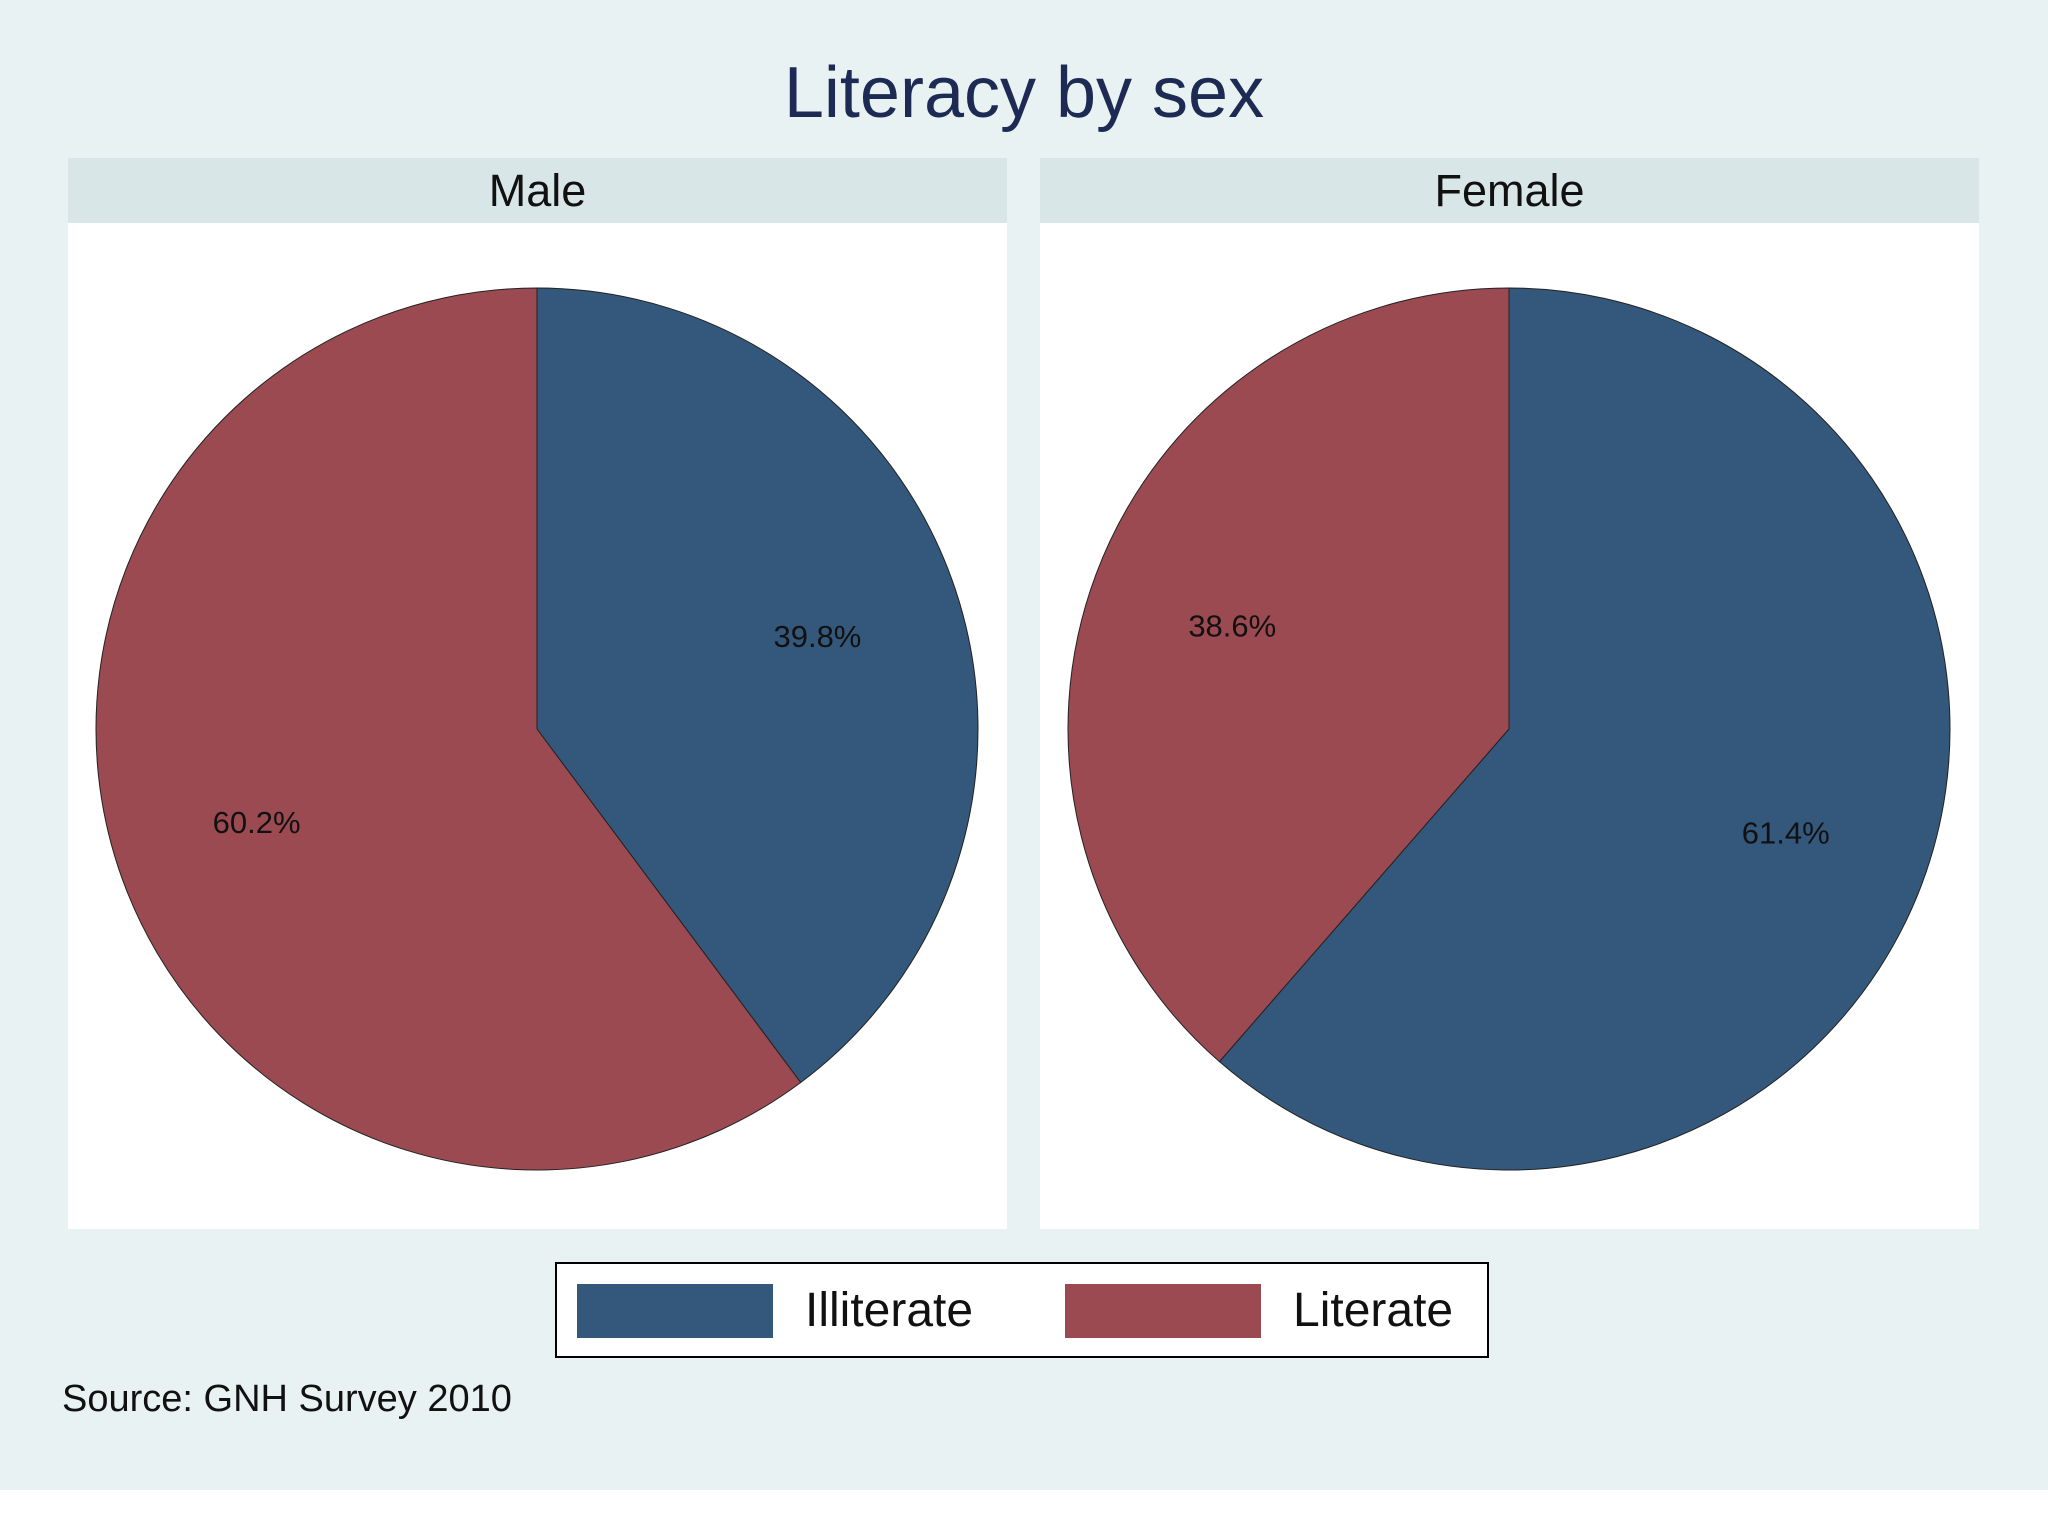 This screenshot has height=1536, width=2048. Describe the element at coordinates (1163, 1311) in the screenshot. I see `legend-swatch-literate` at that location.